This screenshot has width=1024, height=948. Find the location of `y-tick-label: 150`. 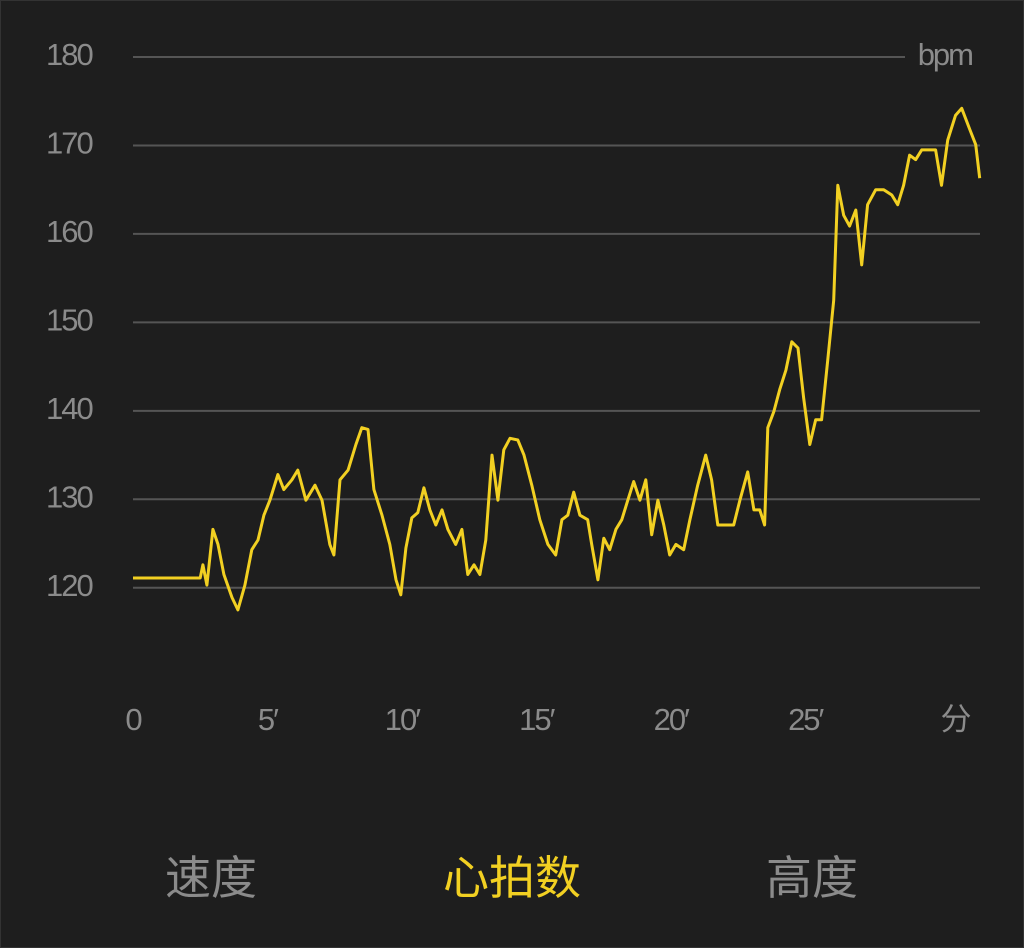

y-tick-label: 150 is located at coordinates (69, 320).